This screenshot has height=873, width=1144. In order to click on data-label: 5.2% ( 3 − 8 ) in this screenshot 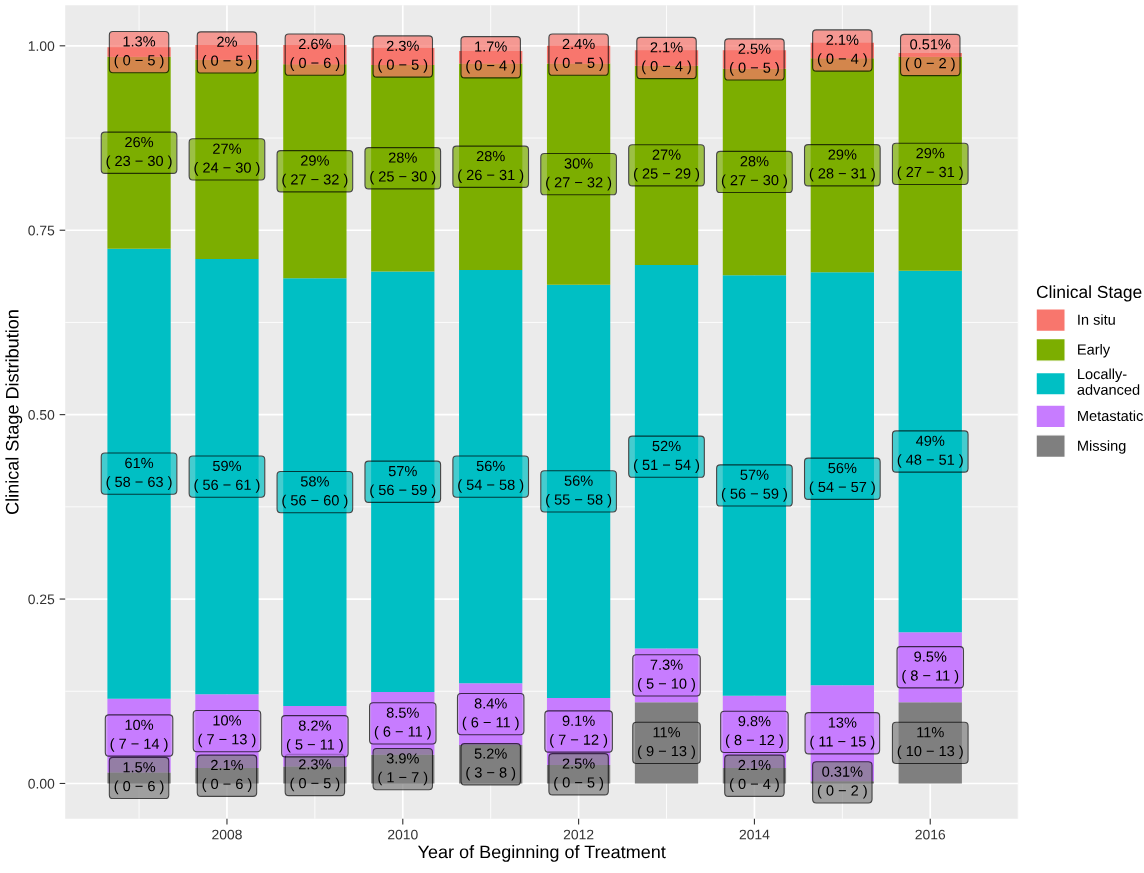, I will do `click(491, 764)`.